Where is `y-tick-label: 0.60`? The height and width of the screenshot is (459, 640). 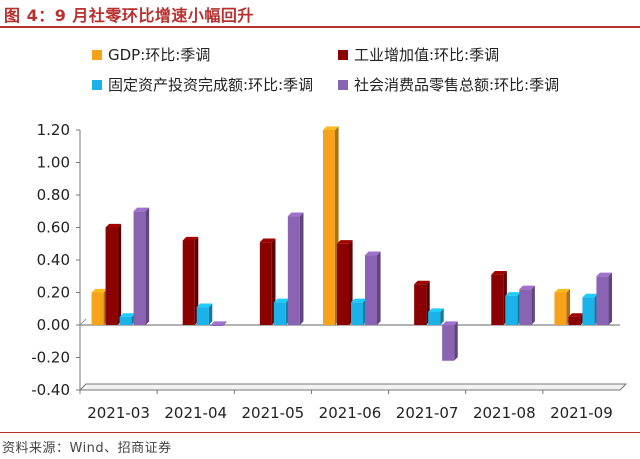
y-tick-label: 0.60 is located at coordinates (53, 228).